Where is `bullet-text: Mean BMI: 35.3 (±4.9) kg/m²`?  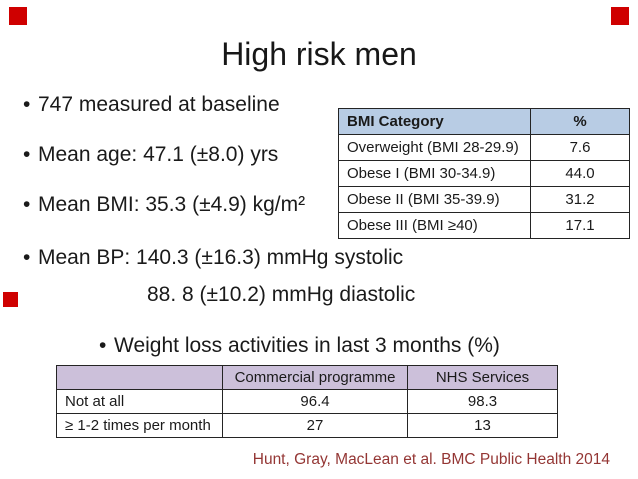 bullet-text: Mean BMI: 35.3 (±4.9) kg/m² is located at coordinates (172, 204).